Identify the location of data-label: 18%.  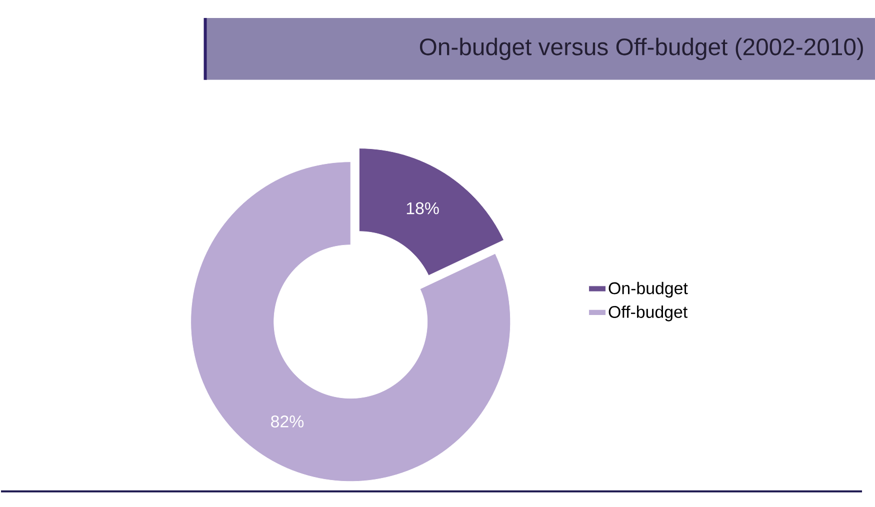
(422, 208).